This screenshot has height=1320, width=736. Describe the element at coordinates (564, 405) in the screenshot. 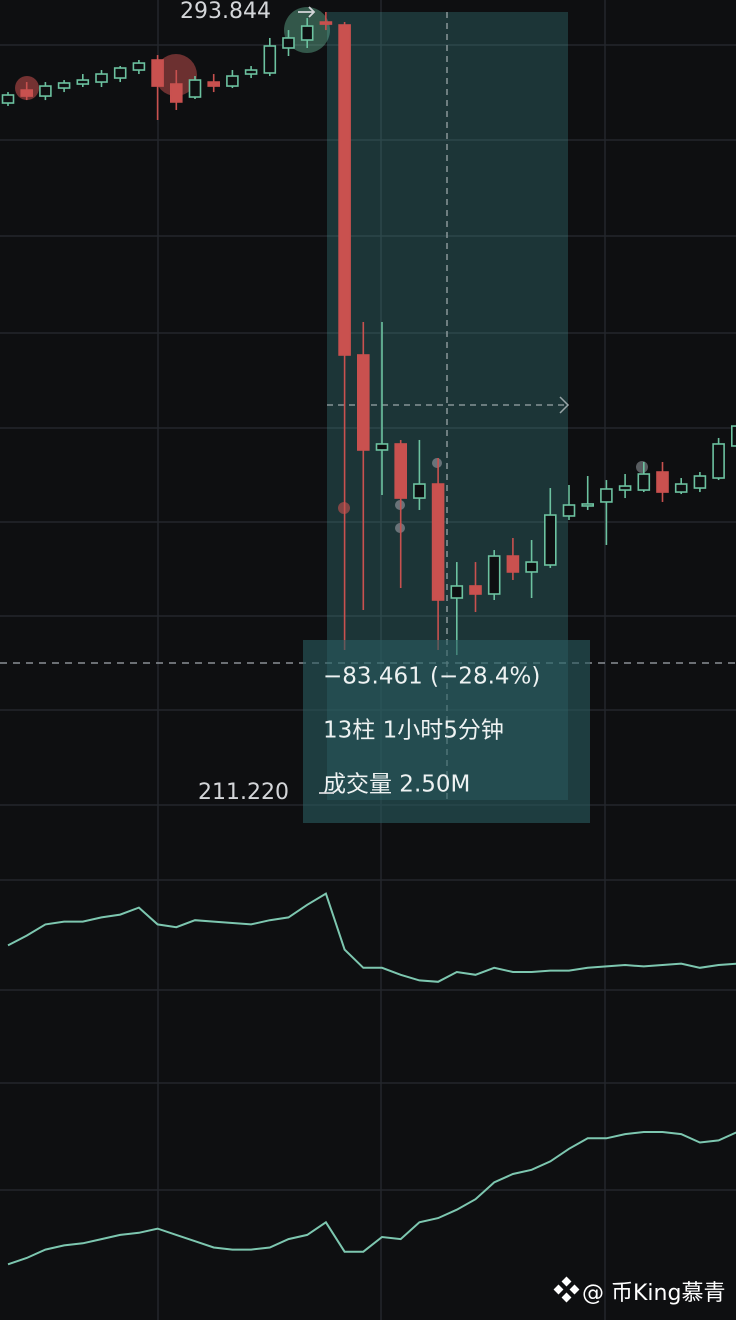

I see `measure-arrow` at that location.